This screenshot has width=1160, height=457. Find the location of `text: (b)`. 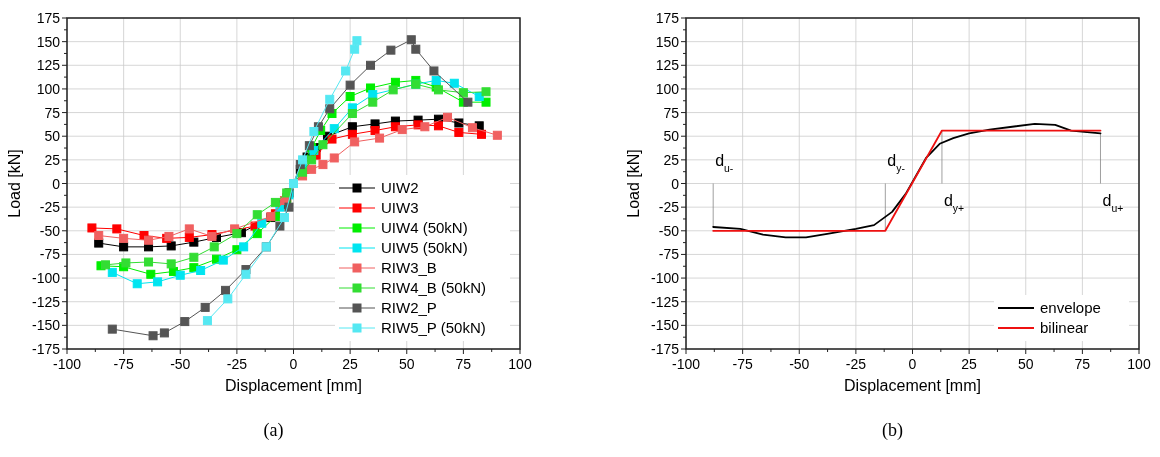

text: (b) is located at coordinates (892, 430).